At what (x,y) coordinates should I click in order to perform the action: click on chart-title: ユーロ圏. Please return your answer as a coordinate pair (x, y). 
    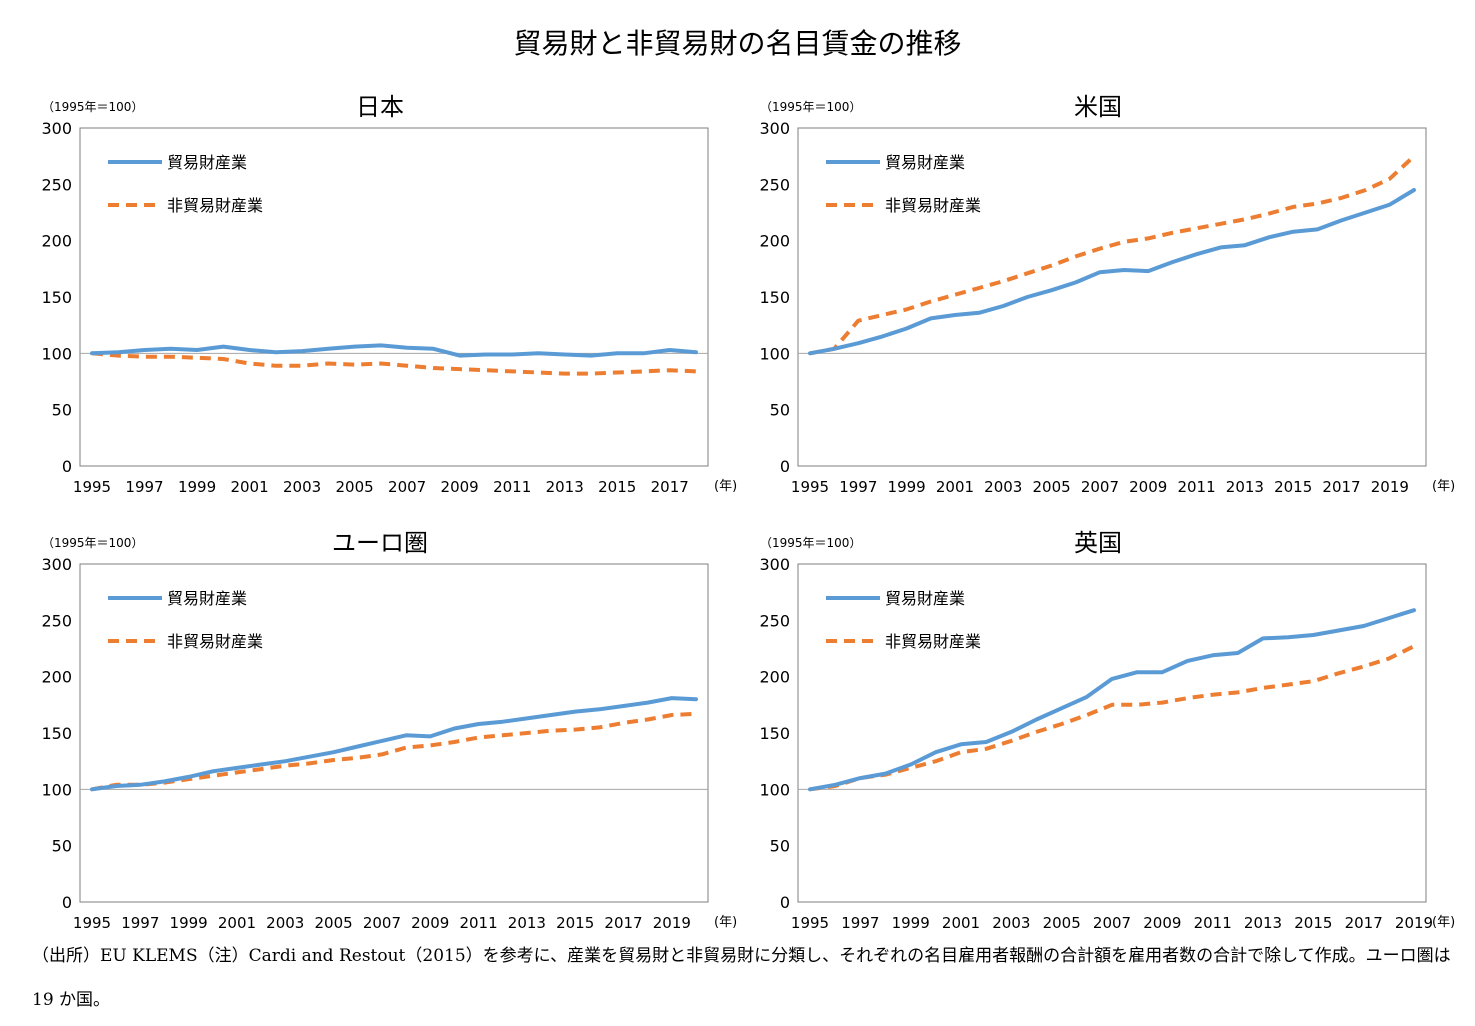
    Looking at the image, I should click on (380, 543).